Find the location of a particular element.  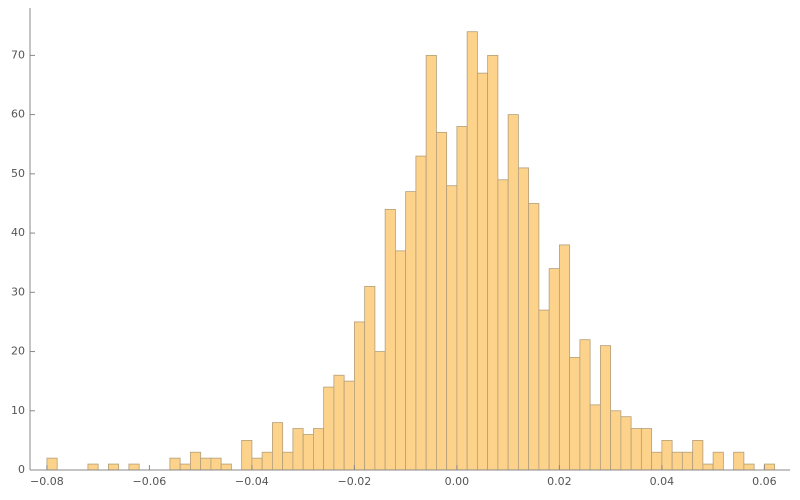

y-tick-label: 50 is located at coordinates (18, 173).